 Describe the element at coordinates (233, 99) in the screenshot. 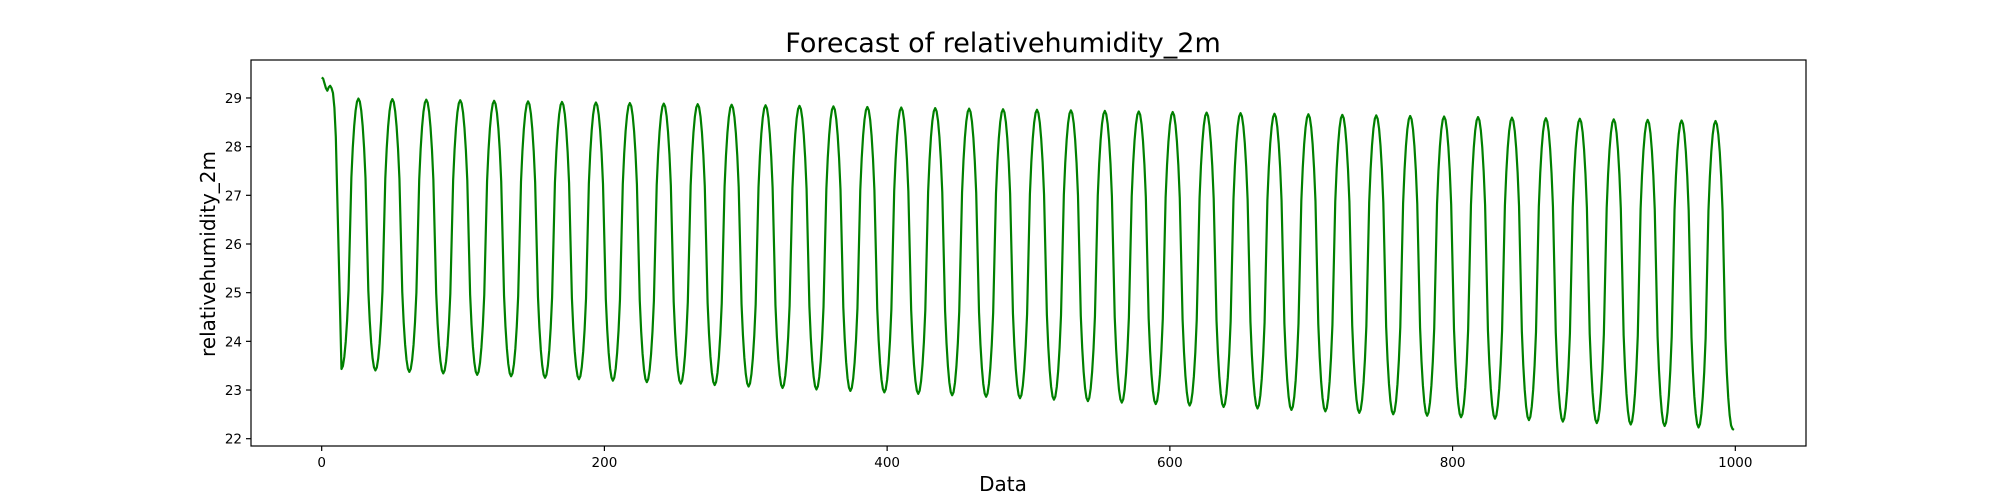

I see `y-tick-label: 29` at that location.